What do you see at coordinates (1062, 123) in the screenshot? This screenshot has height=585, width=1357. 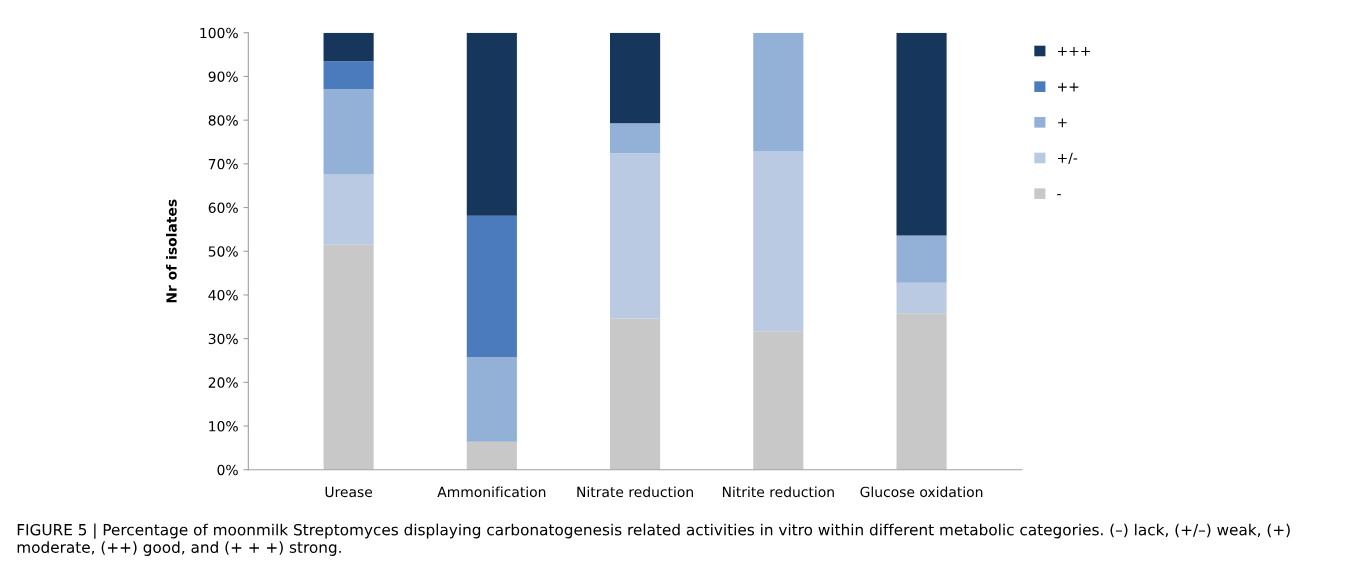 I see `legend-label: +` at bounding box center [1062, 123].